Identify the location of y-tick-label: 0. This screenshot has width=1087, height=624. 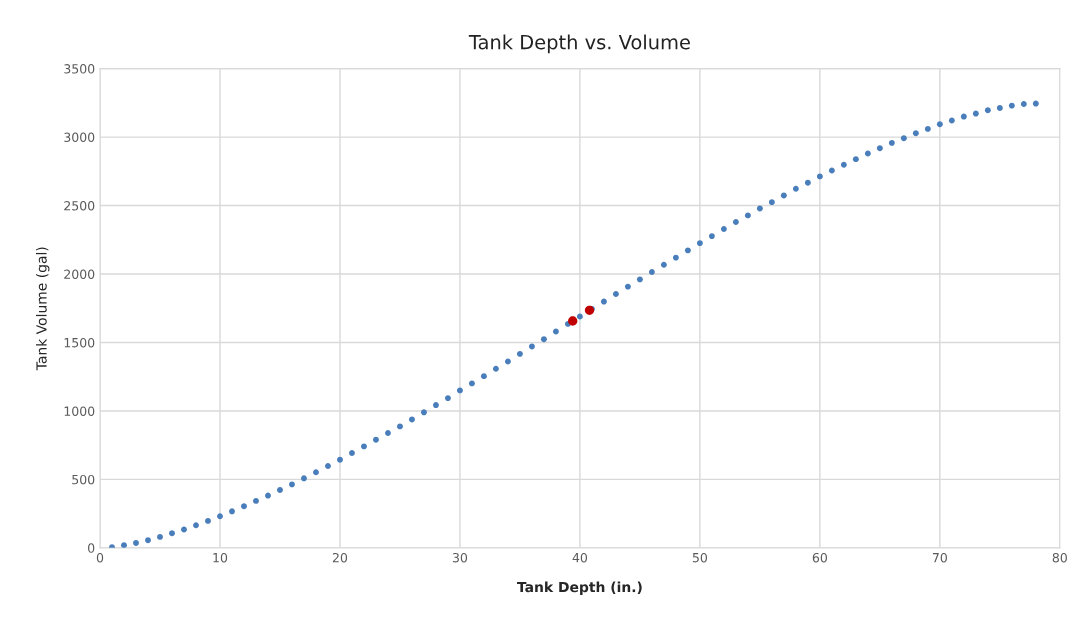
(91, 548).